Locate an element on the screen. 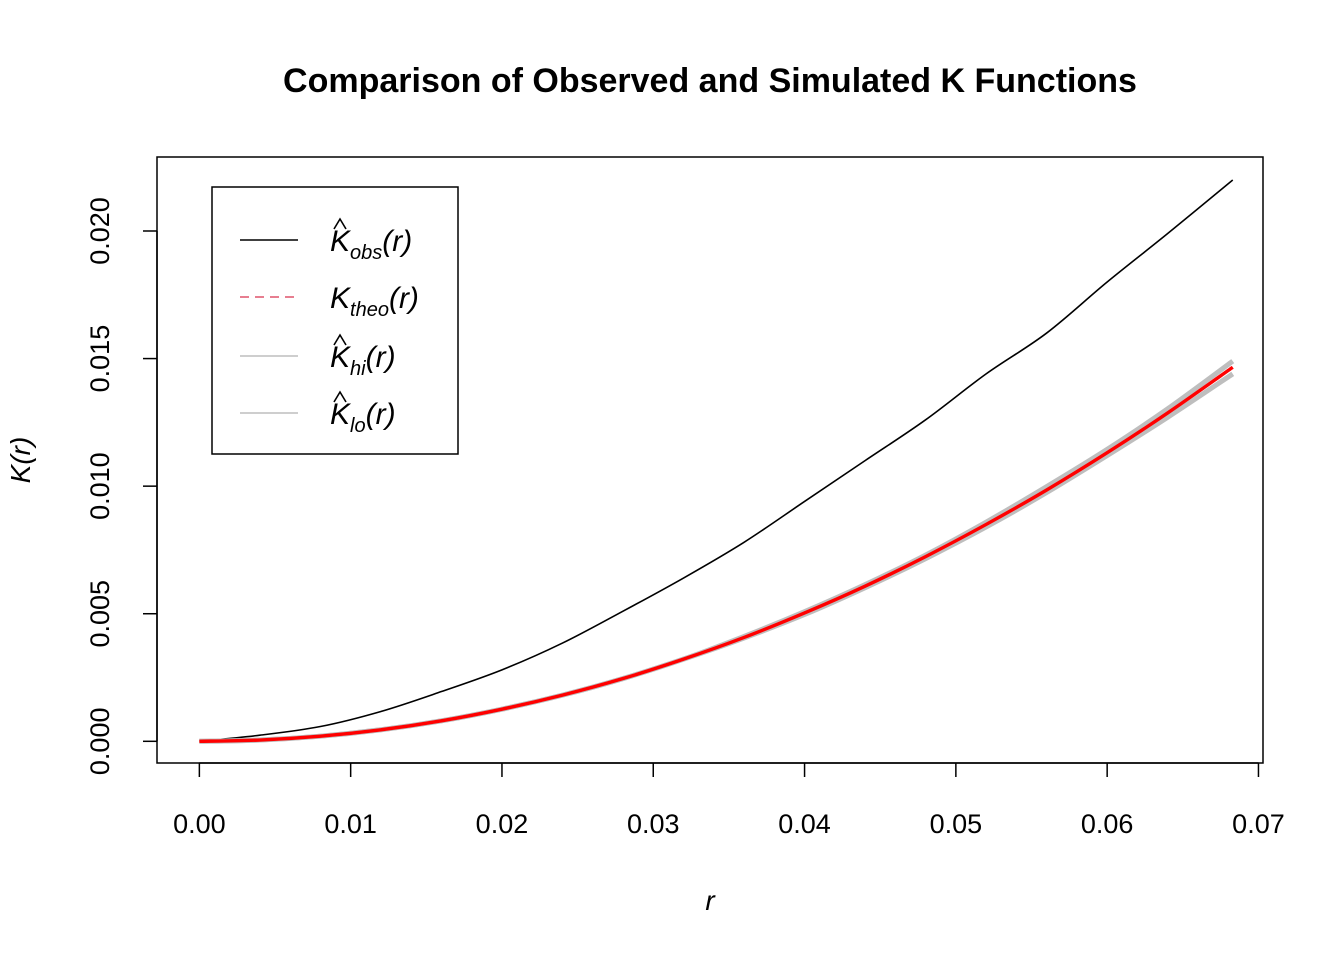 The height and width of the screenshot is (960, 1344). legend-label-lo: Klo(r) is located at coordinates (363, 417).